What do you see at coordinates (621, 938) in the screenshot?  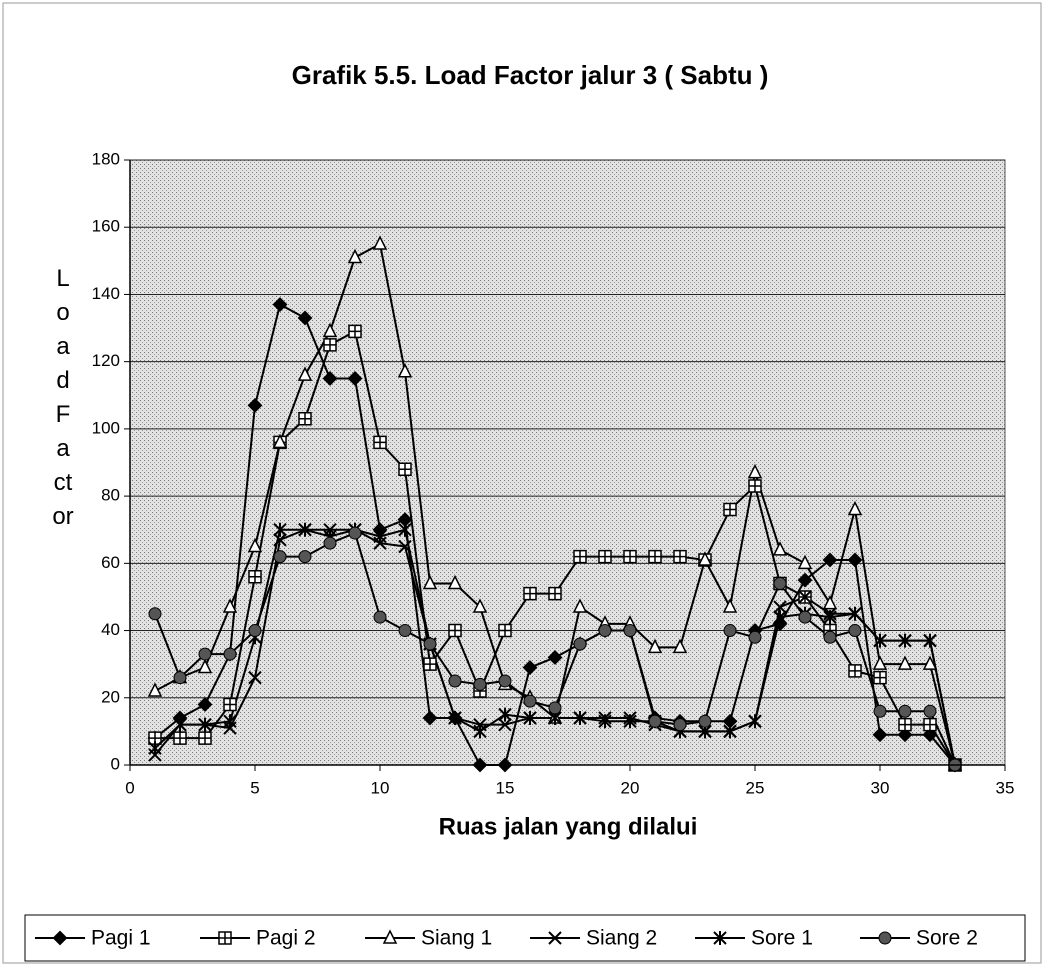 I see `legend-label: Siang 2` at bounding box center [621, 938].